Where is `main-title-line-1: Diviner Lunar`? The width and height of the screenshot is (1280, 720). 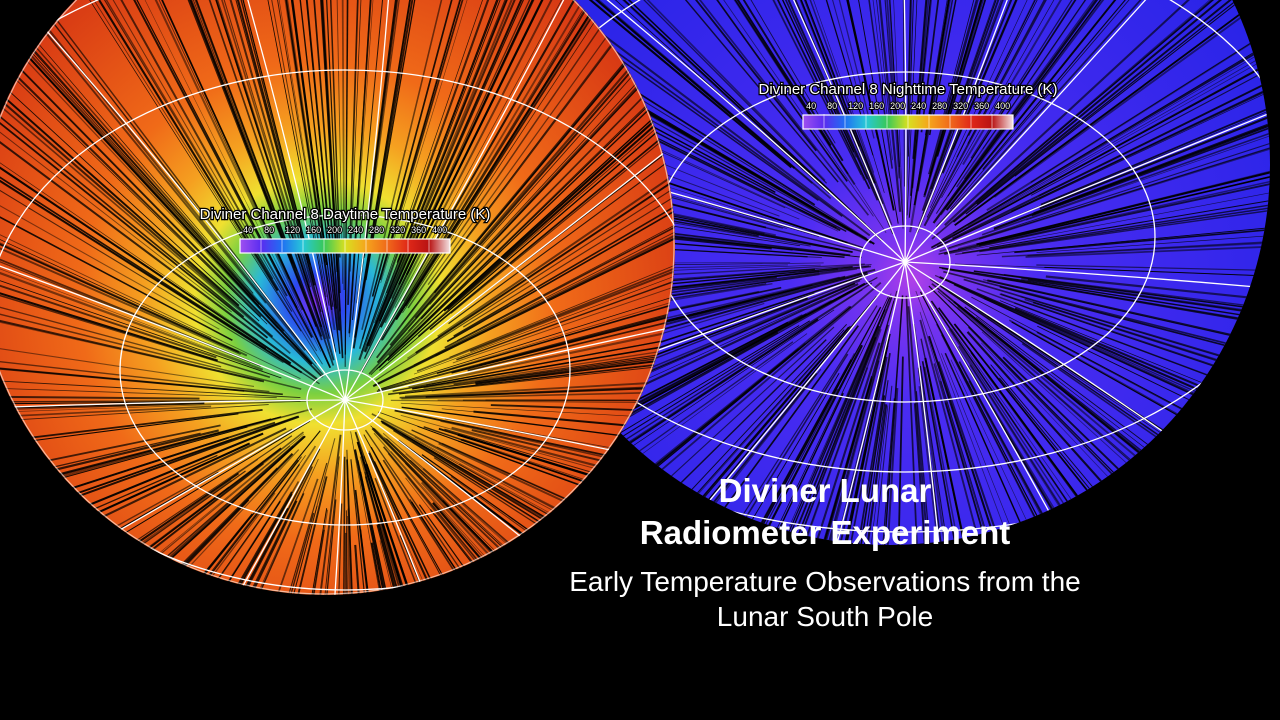
main-title-line-1: Diviner Lunar is located at coordinates (825, 491).